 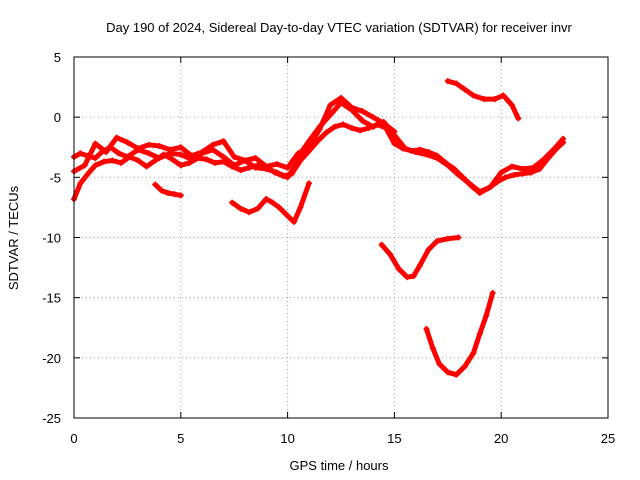 I want to click on x-tick-label: 10, so click(x=287, y=438).